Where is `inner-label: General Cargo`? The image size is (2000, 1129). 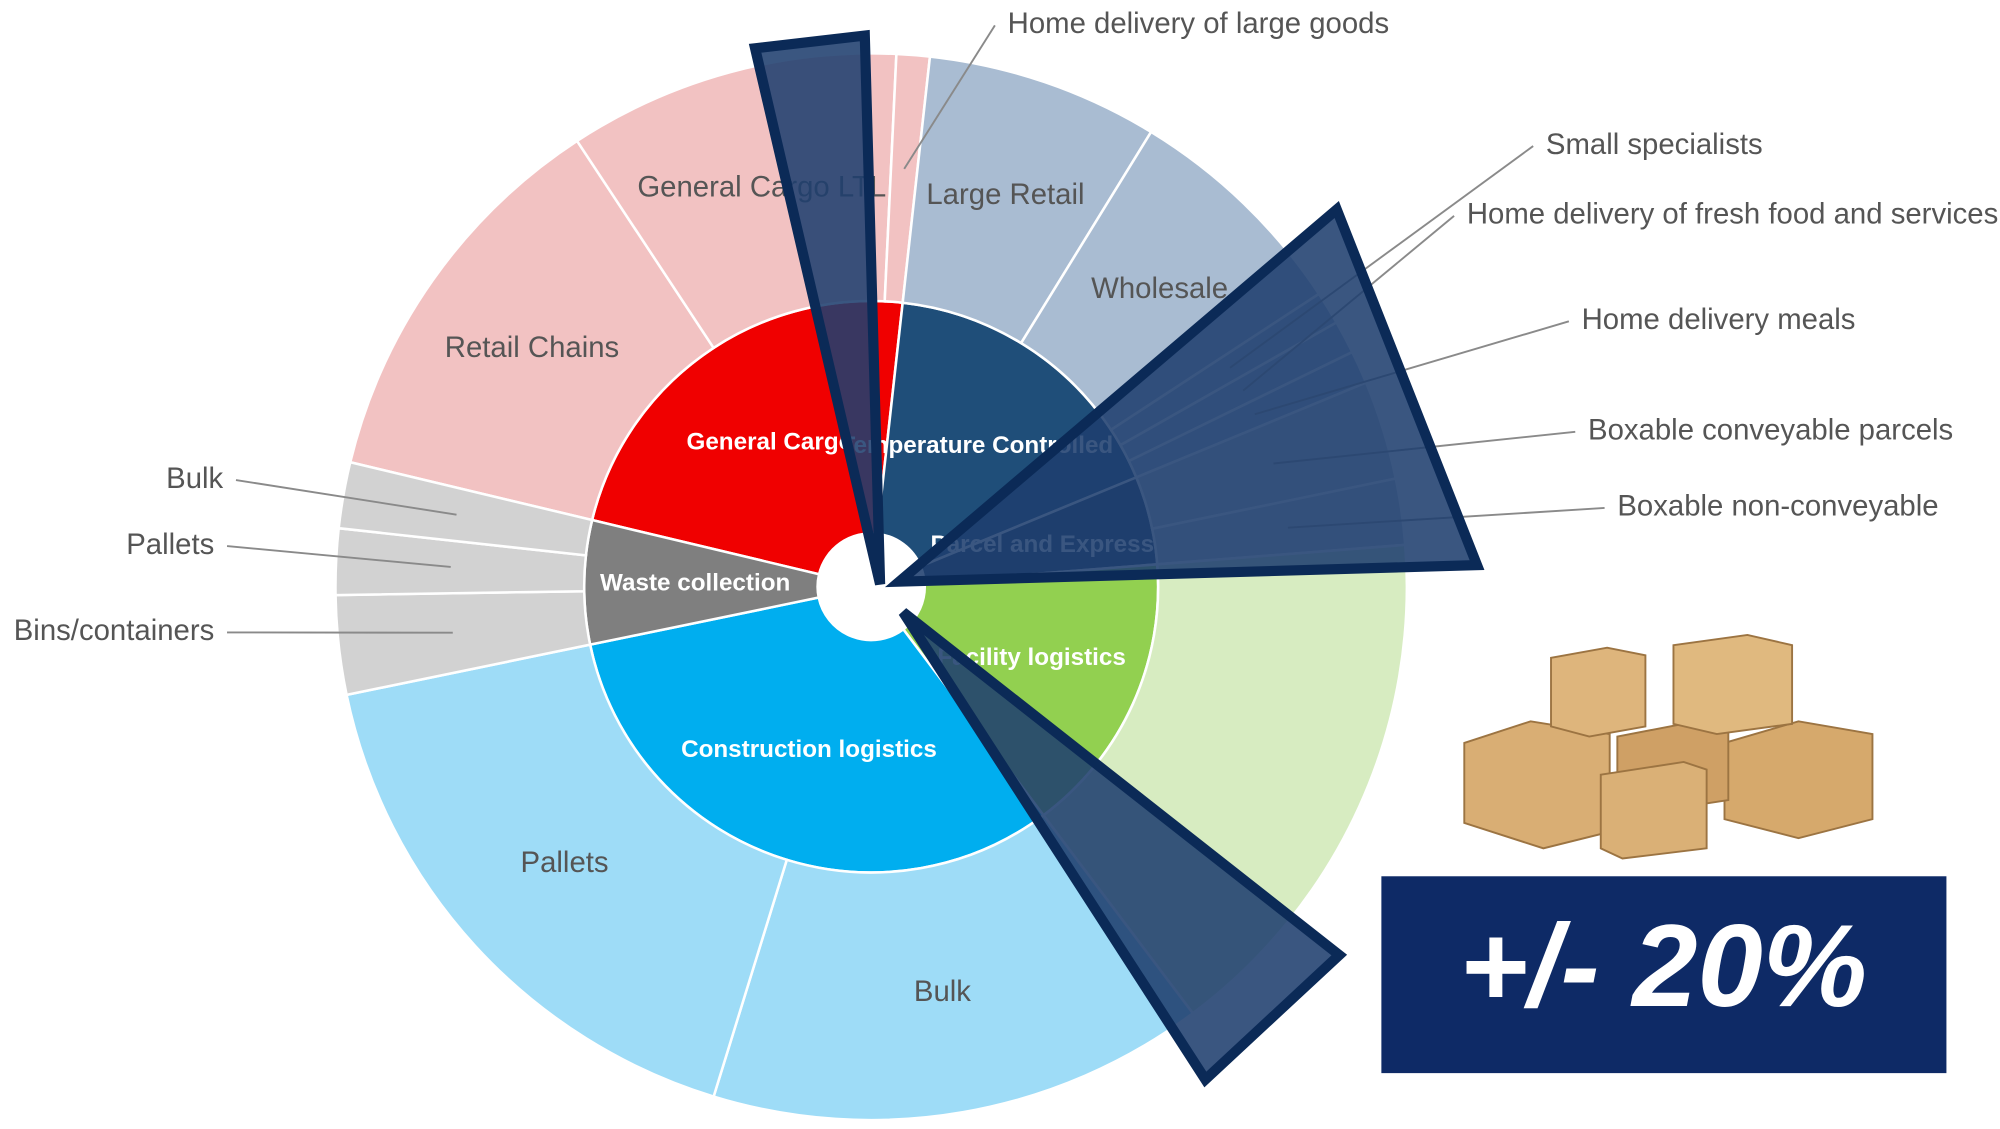
inner-label: General Cargo is located at coordinates (769, 442).